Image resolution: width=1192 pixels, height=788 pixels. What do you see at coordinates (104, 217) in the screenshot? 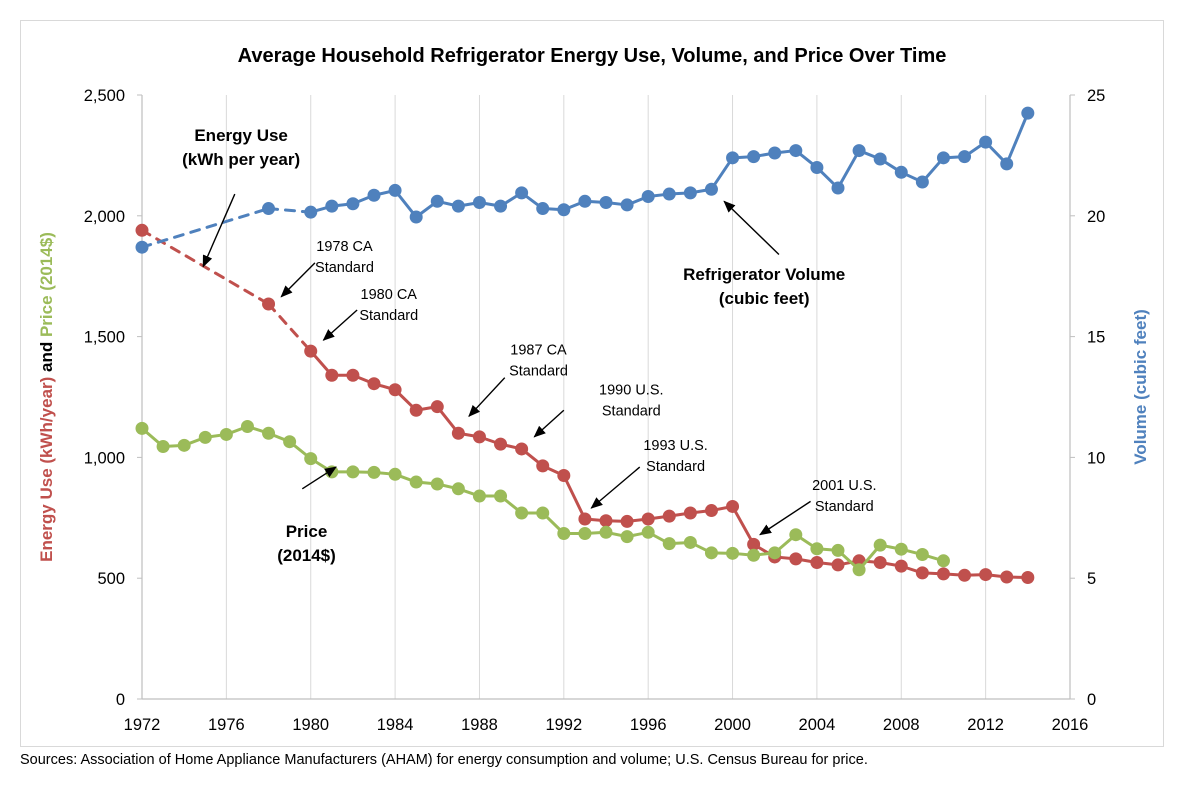
I see `y-tick-label-left: 2,000` at bounding box center [104, 217].